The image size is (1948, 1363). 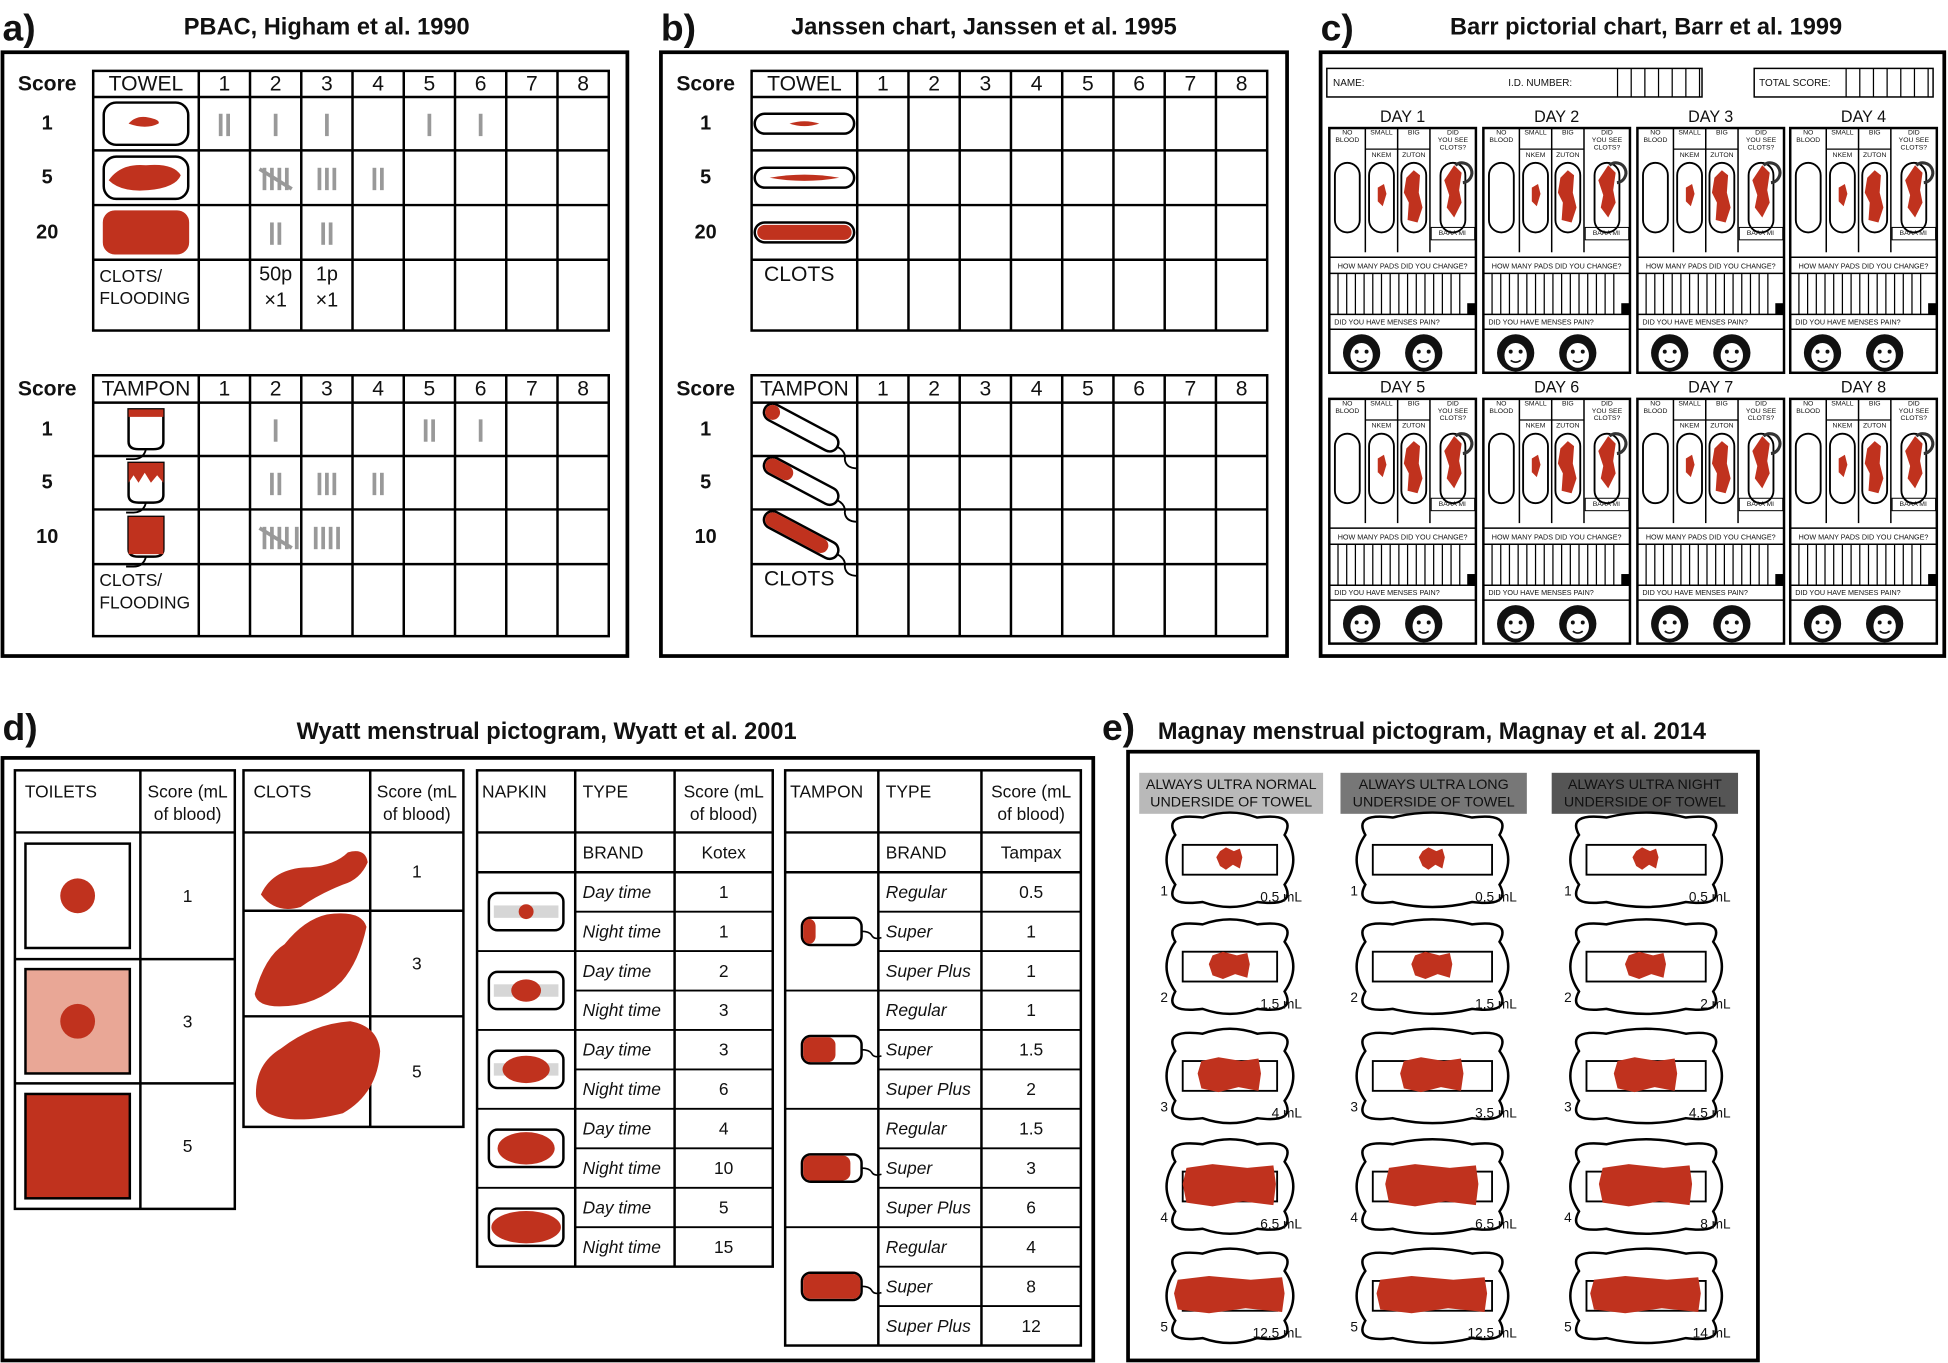 I want to click on field: I.D. NUMBER:, so click(x=1540, y=83).